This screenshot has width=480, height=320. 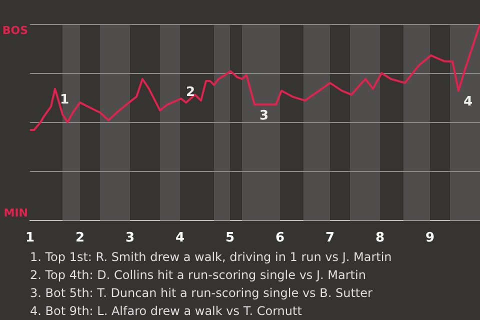 I want to click on text: 2. Top 4th: D. Collins hit a run-scoring single vs J. Martin, so click(x=198, y=275).